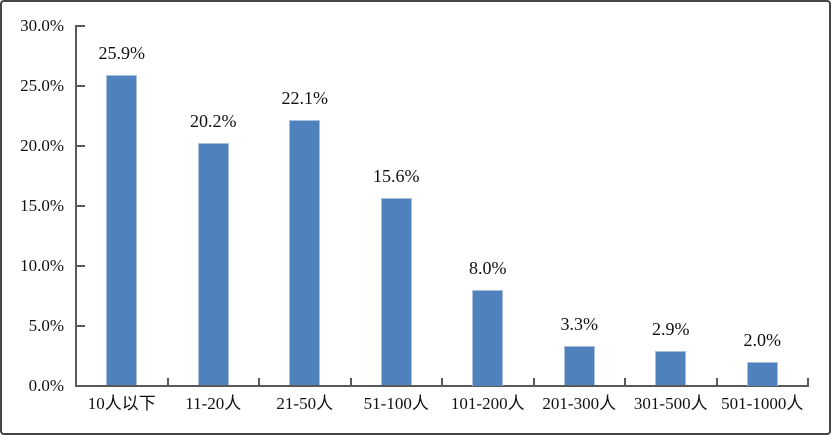  Describe the element at coordinates (305, 98) in the screenshot. I see `bar-value-label: 22.1%` at that location.